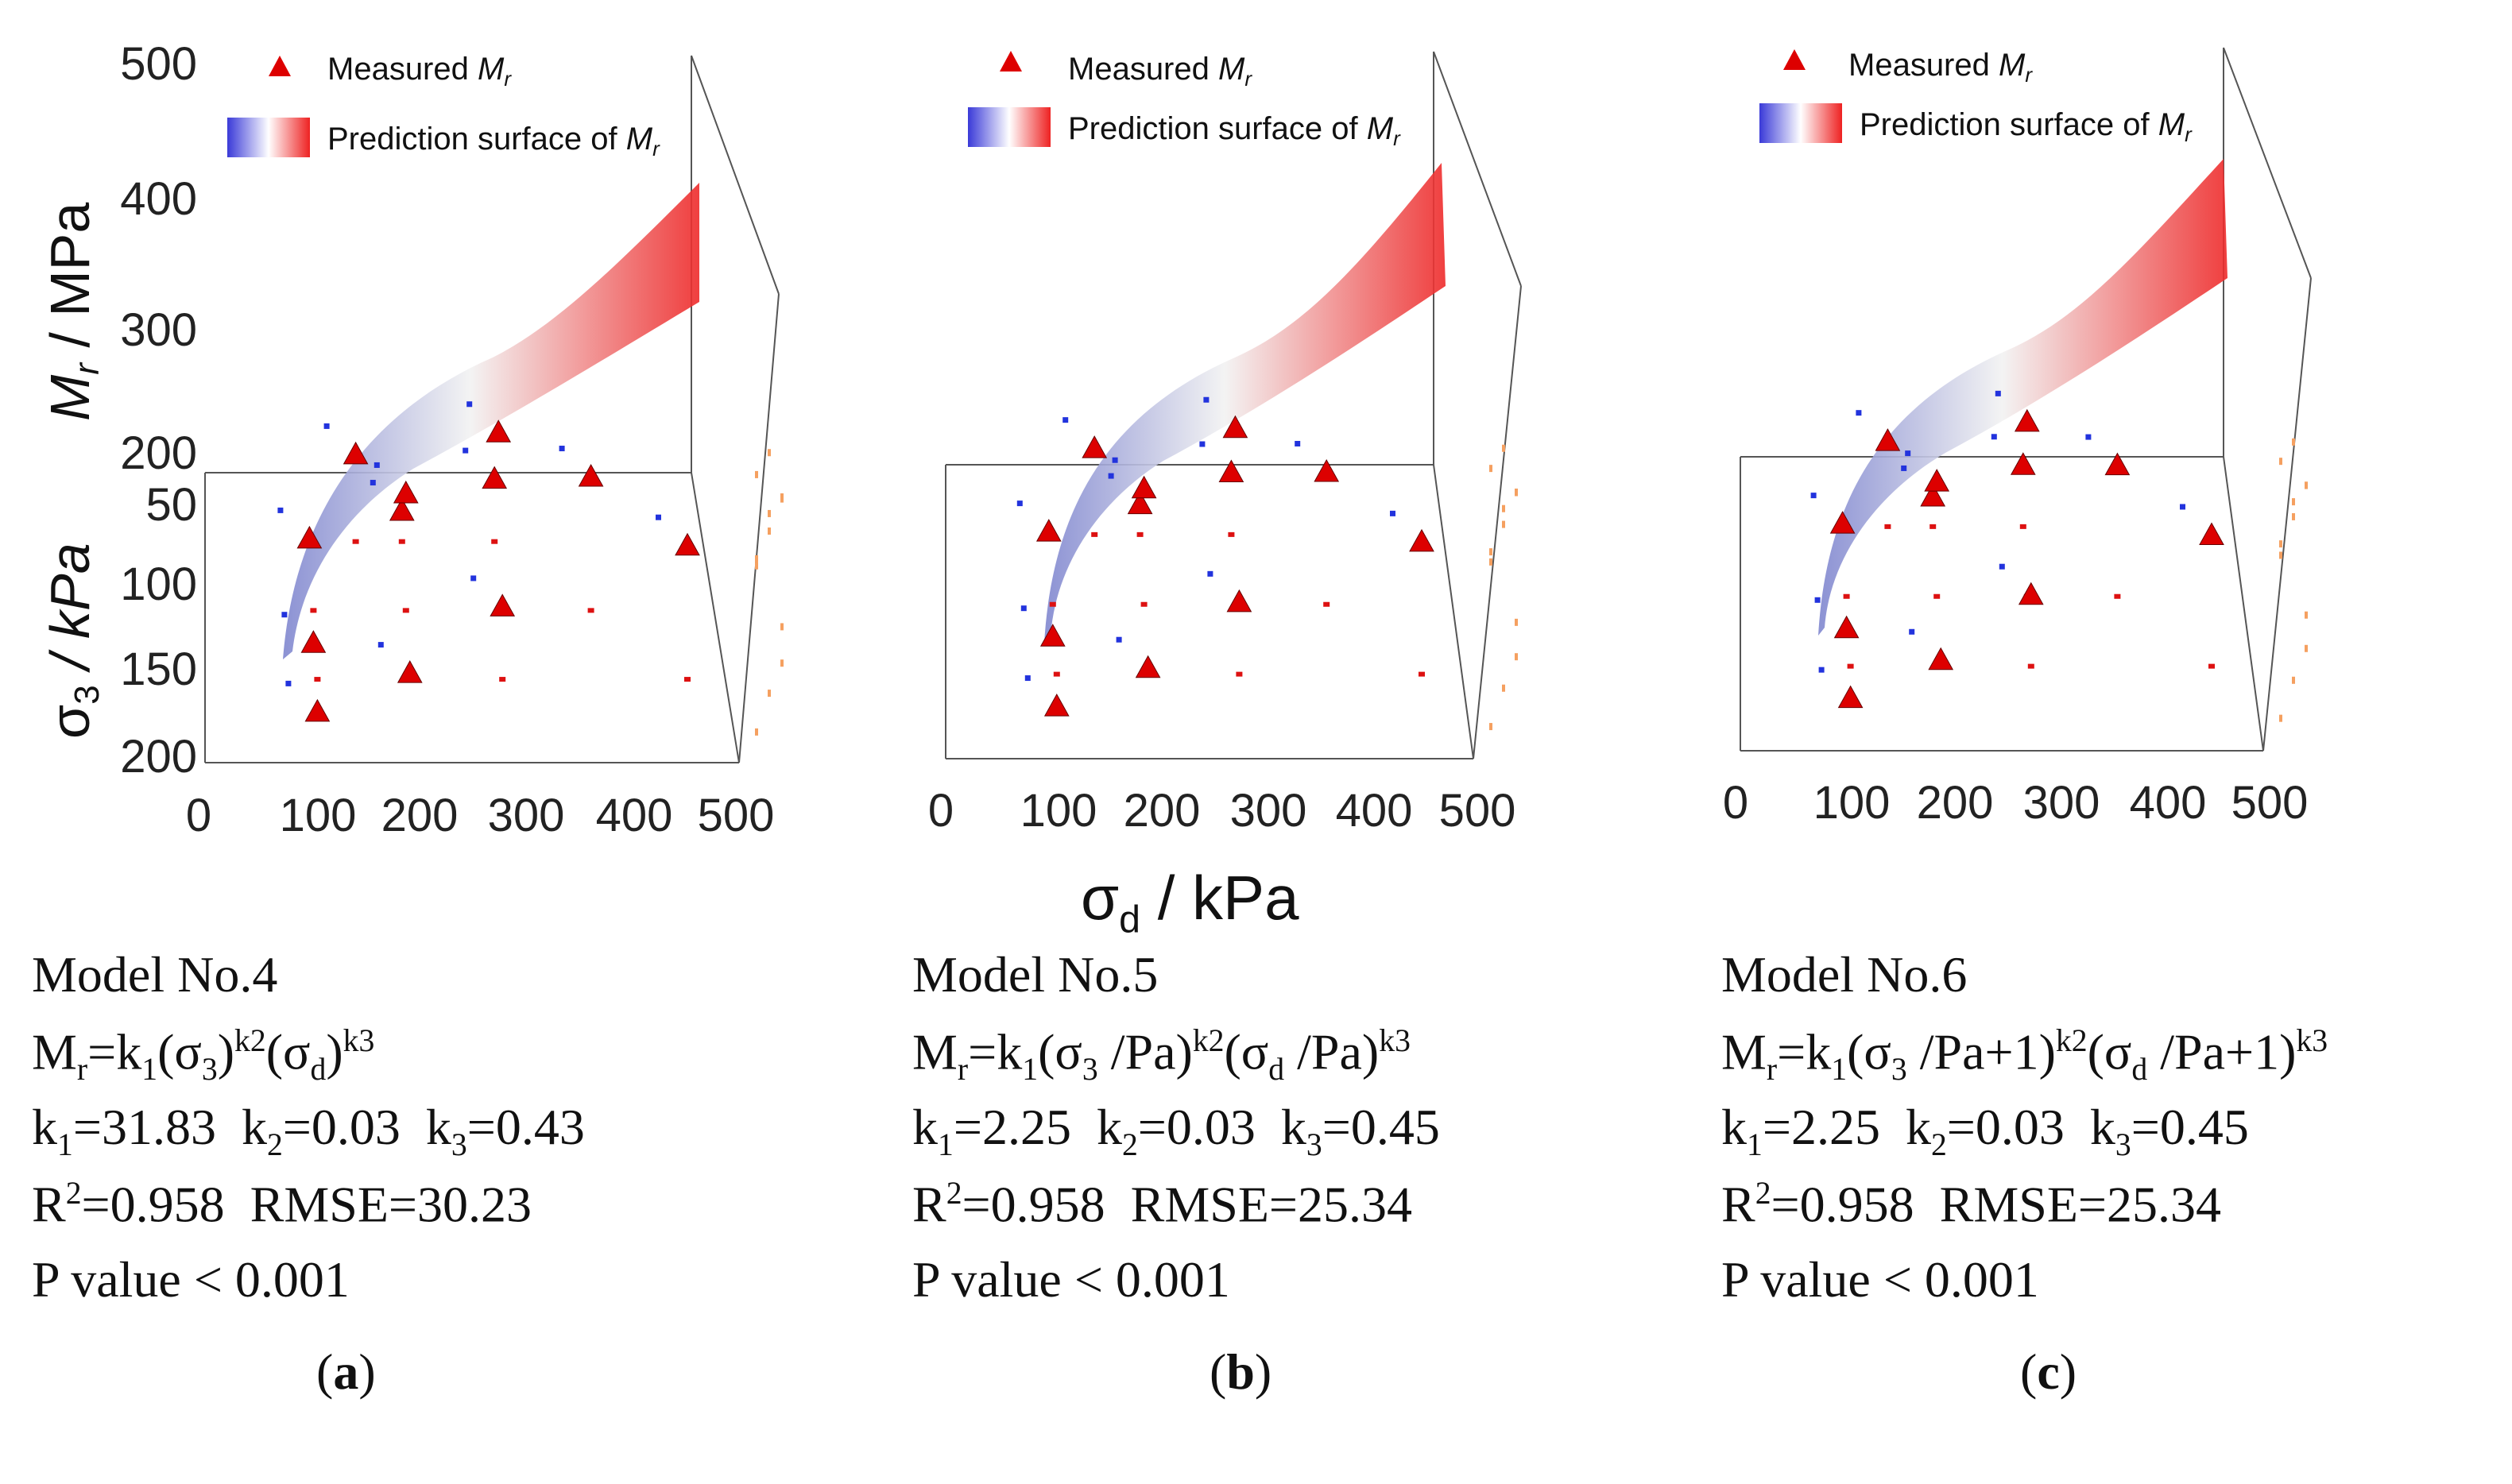  I want to click on x-tick-500: 500, so click(736, 816).